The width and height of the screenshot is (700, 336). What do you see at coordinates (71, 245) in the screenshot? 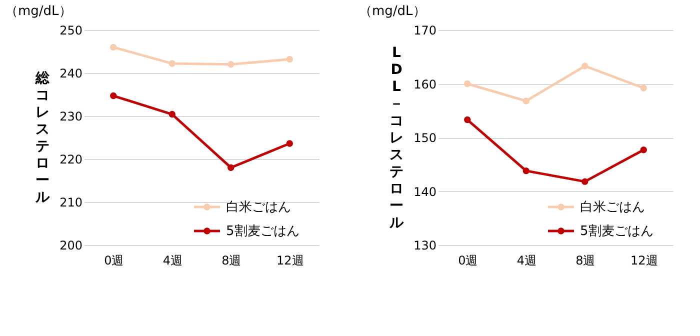
I see `y-tick-label: 200` at bounding box center [71, 245].